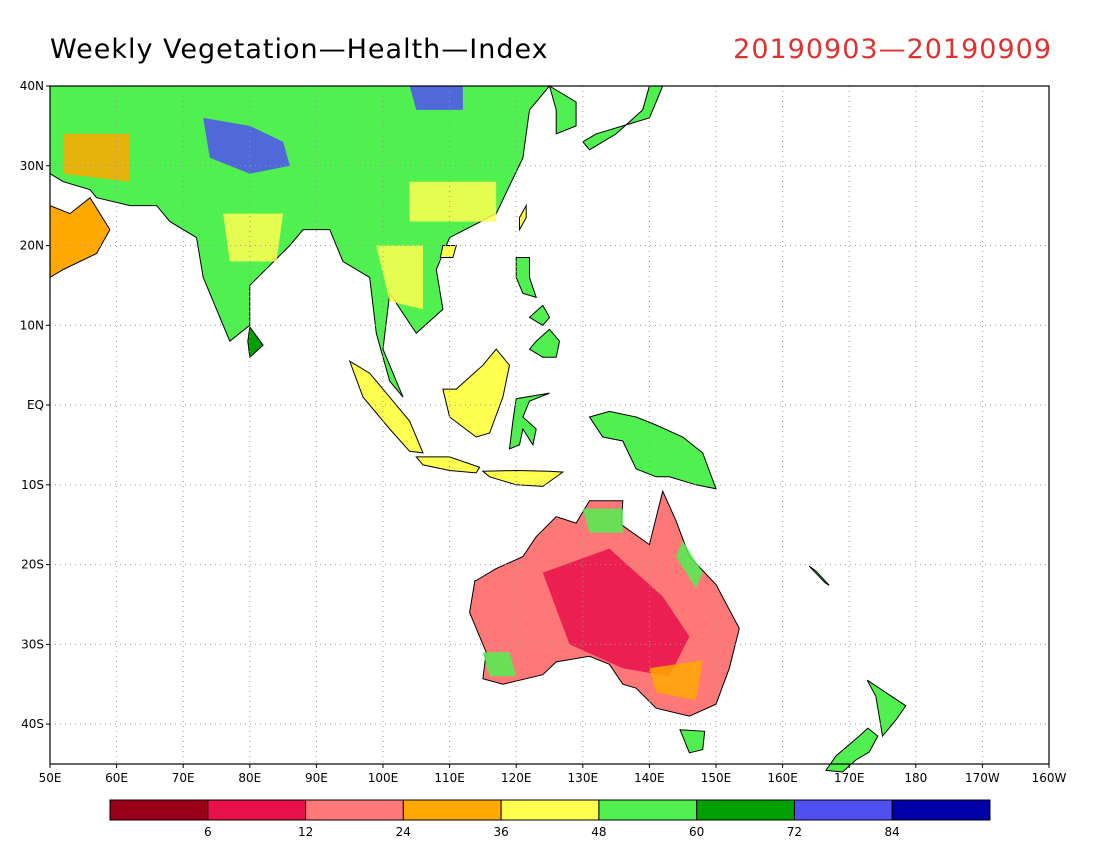 This screenshot has width=1100, height=850. Describe the element at coordinates (529, 421) in the screenshot. I see `sulawesi-landmass` at that location.